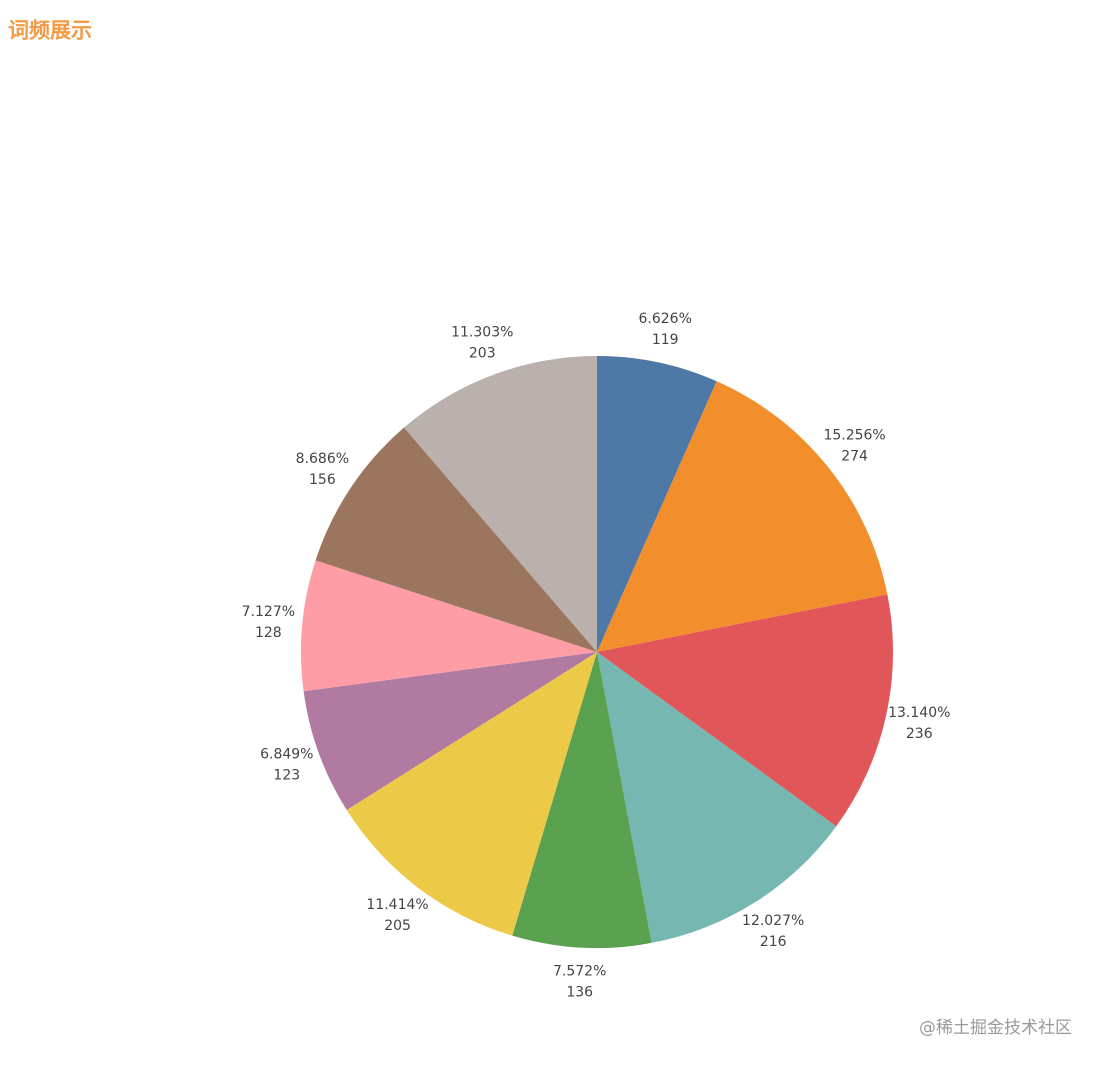 This screenshot has width=1100, height=1066. Describe the element at coordinates (579, 972) in the screenshot. I see `percent-label: 7.572%` at that location.